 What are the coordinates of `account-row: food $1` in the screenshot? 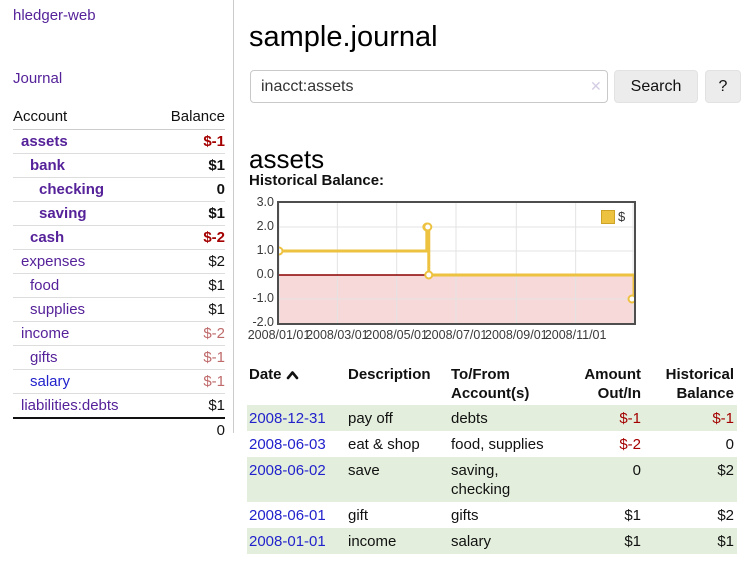 It's located at (119, 285).